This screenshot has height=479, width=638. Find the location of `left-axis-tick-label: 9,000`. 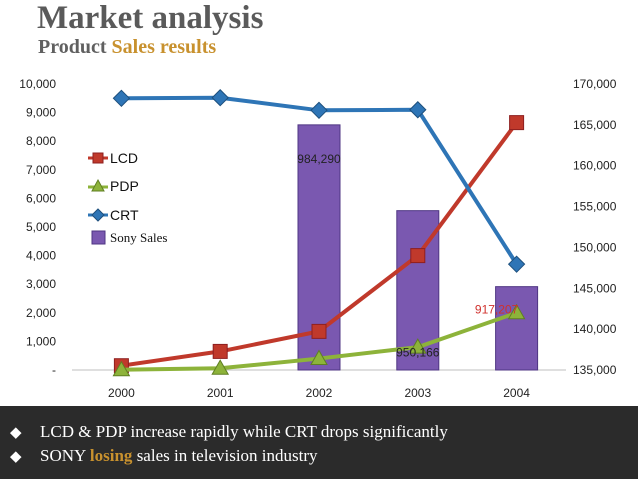

left-axis-tick-label: 9,000 is located at coordinates (41, 113).